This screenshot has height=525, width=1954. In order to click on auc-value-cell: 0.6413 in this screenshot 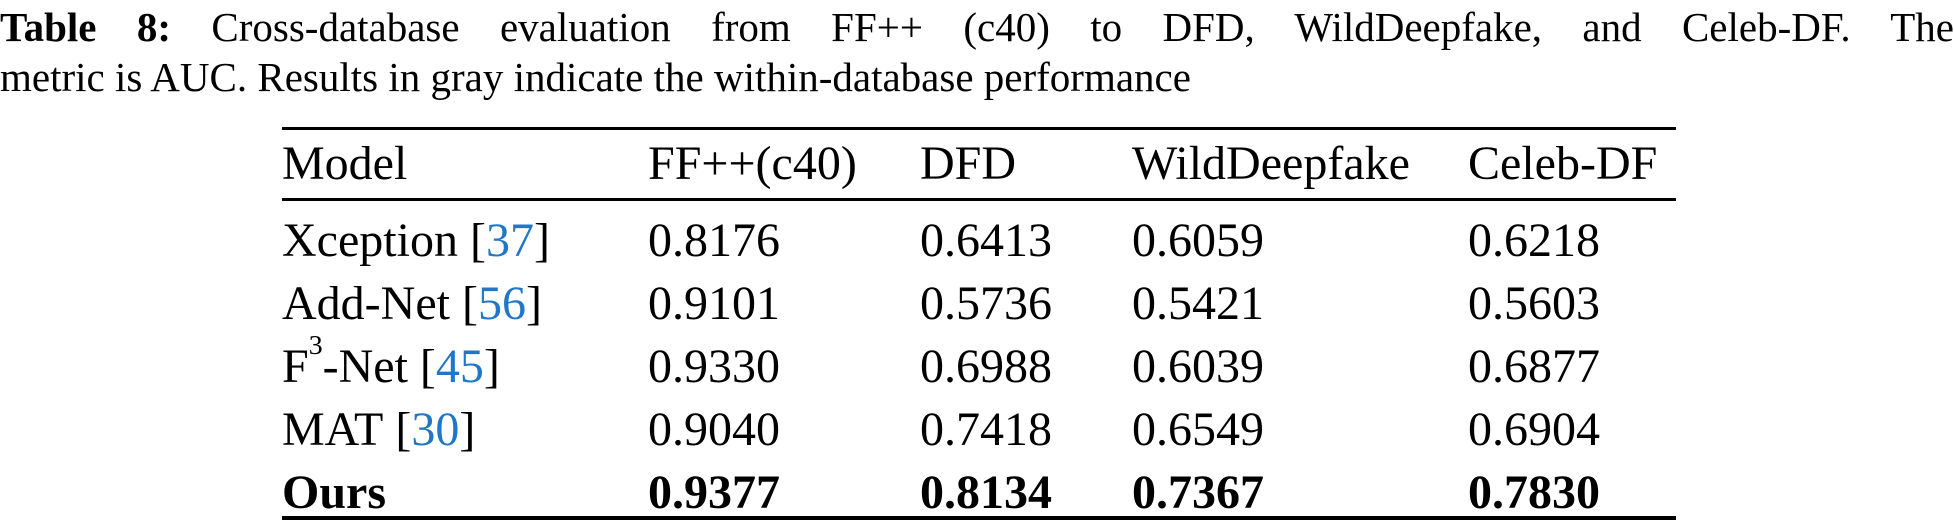, I will do `click(1026, 233)`.